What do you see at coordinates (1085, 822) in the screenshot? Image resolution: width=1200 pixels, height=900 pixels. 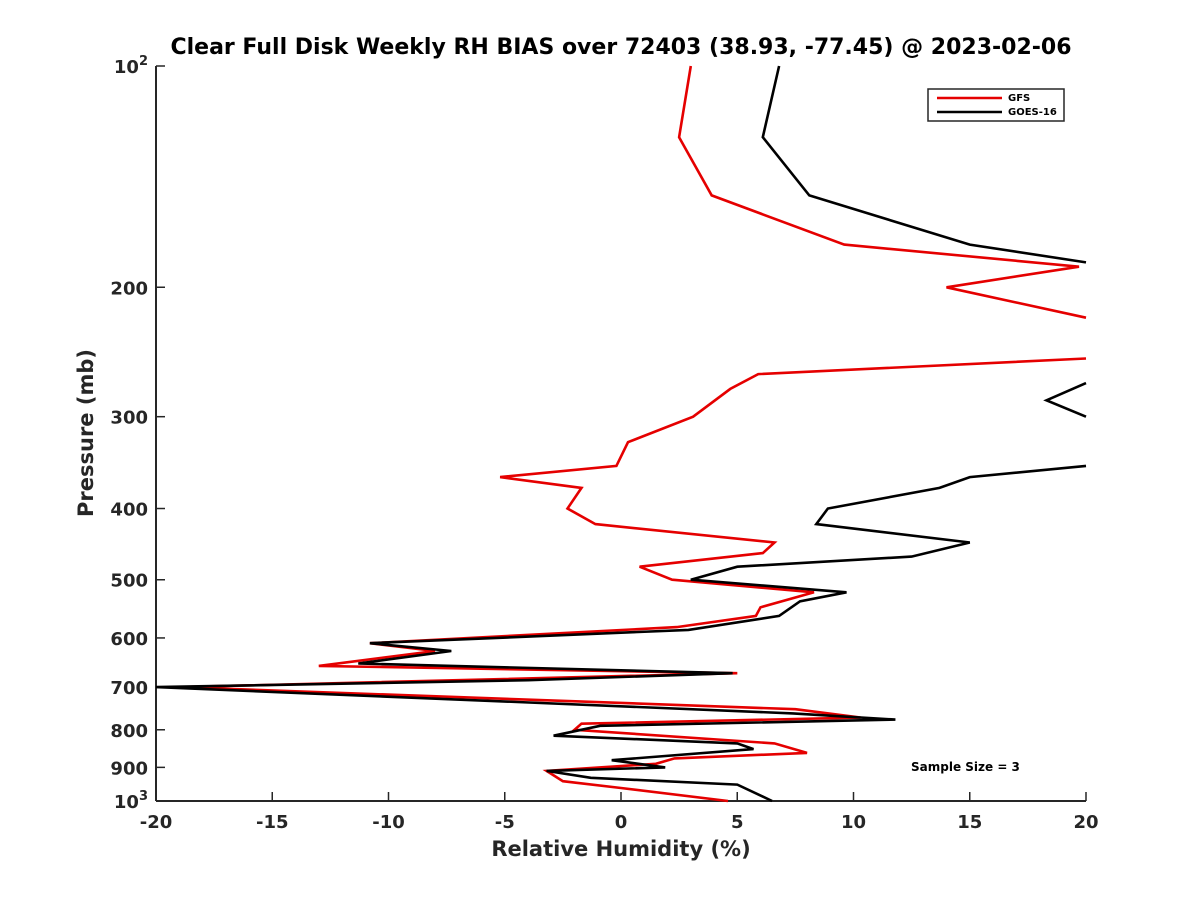 I see `x-tick-label: 20` at bounding box center [1085, 822].